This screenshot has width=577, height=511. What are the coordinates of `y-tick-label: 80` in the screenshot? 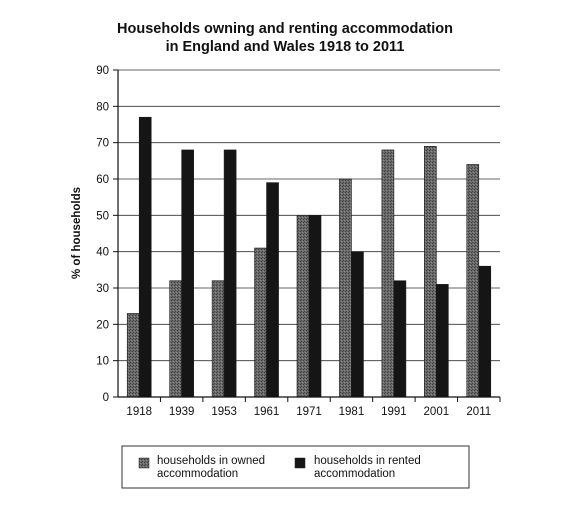 It's located at (102, 107).